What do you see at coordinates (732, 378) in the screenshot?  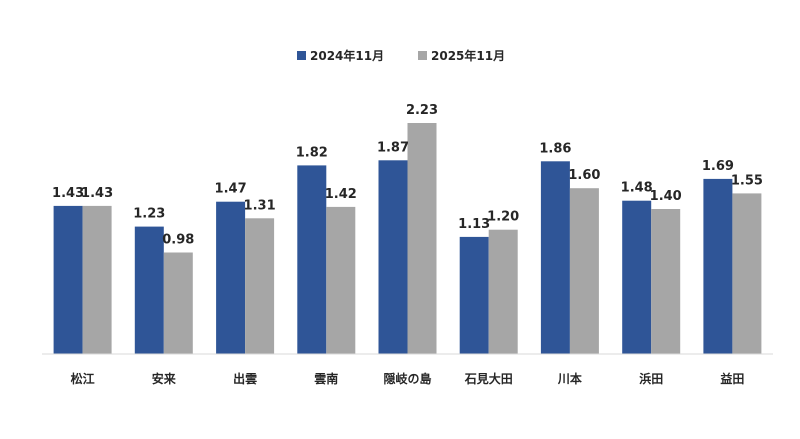 I see `category-label-8: 益田` at bounding box center [732, 378].